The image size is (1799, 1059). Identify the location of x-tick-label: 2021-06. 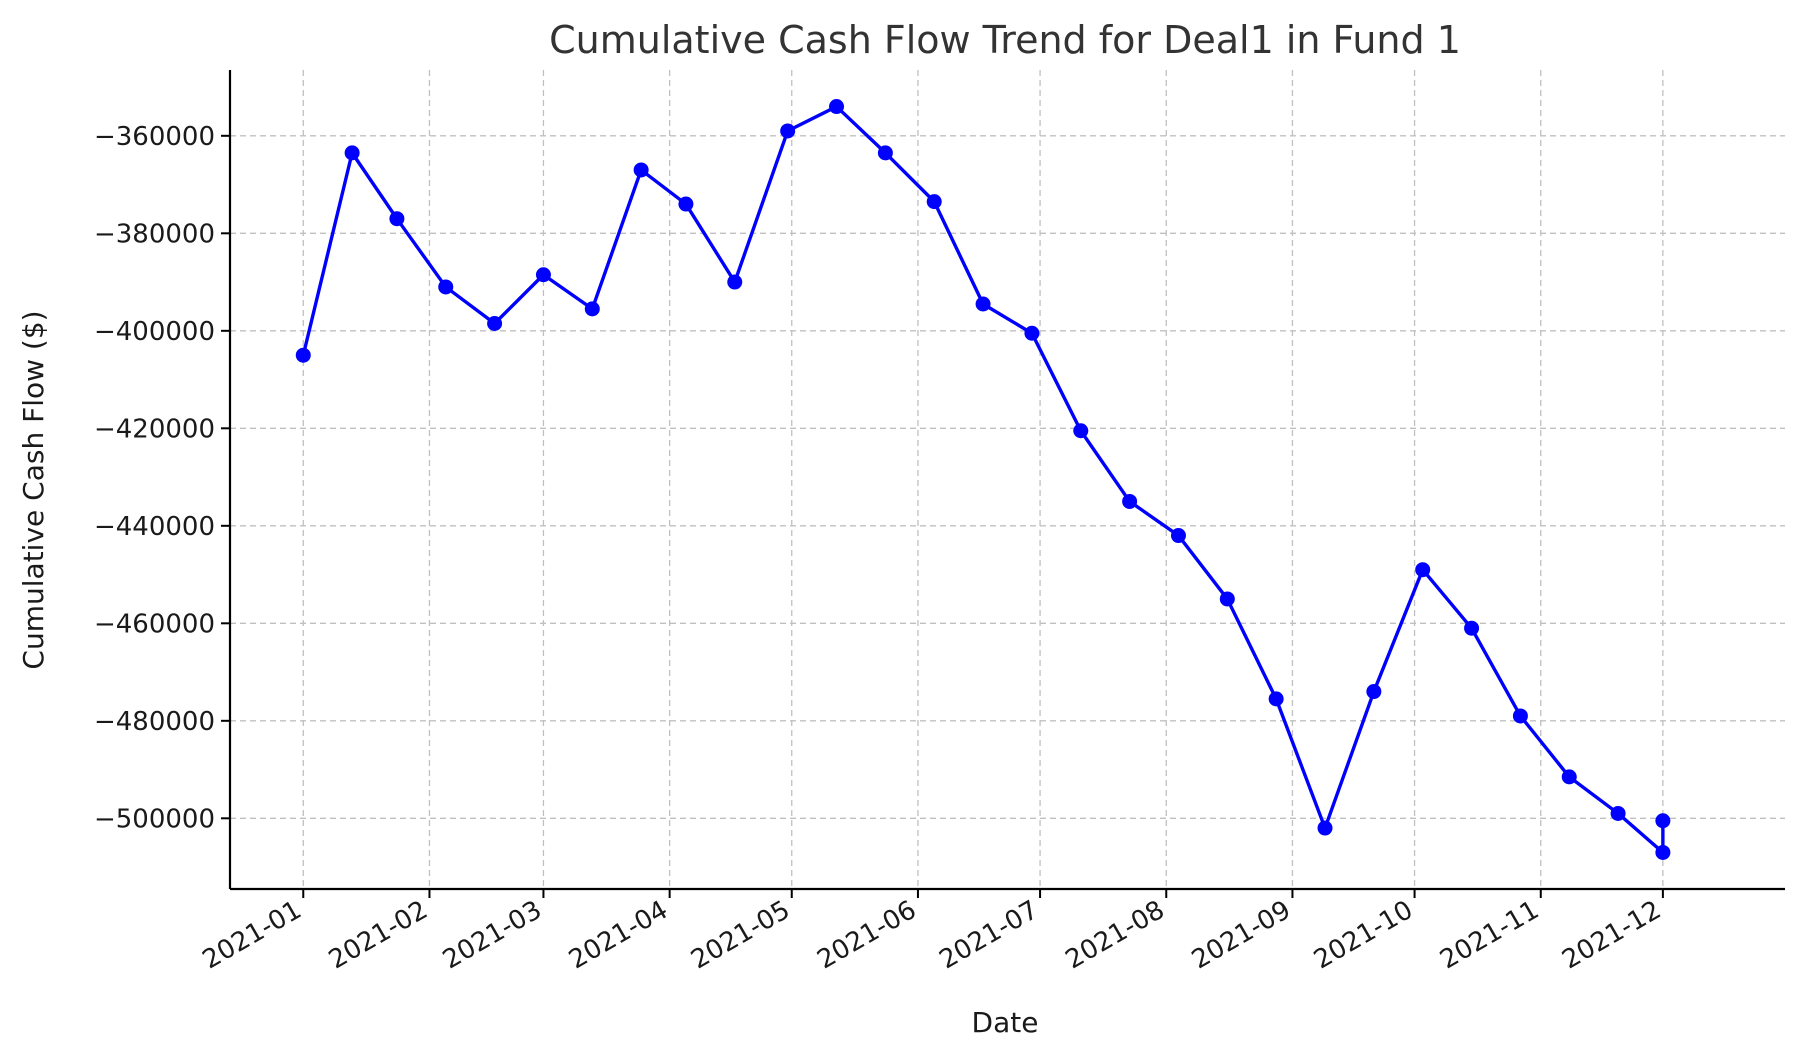
(866, 935).